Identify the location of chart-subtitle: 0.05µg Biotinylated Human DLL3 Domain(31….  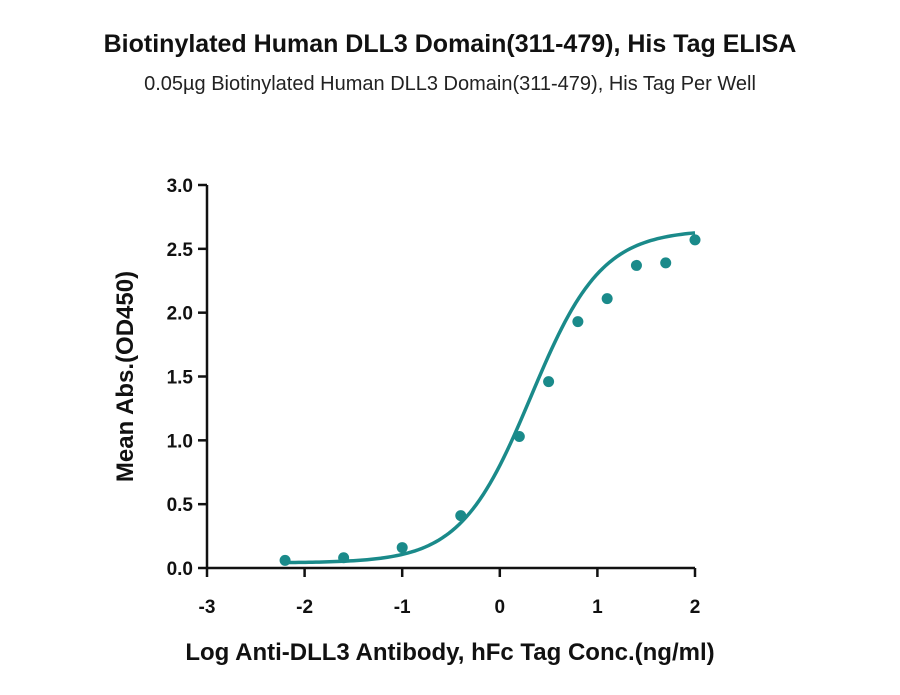
(450, 84).